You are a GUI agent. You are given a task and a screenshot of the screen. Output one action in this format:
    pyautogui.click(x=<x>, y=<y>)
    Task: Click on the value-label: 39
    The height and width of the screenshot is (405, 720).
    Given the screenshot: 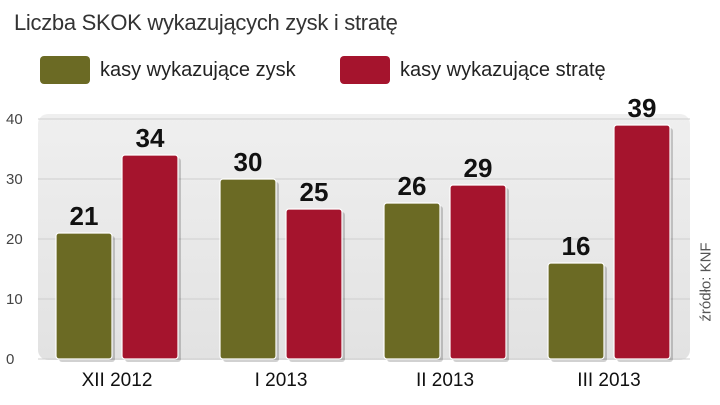 What is the action you would take?
    pyautogui.click(x=642, y=108)
    